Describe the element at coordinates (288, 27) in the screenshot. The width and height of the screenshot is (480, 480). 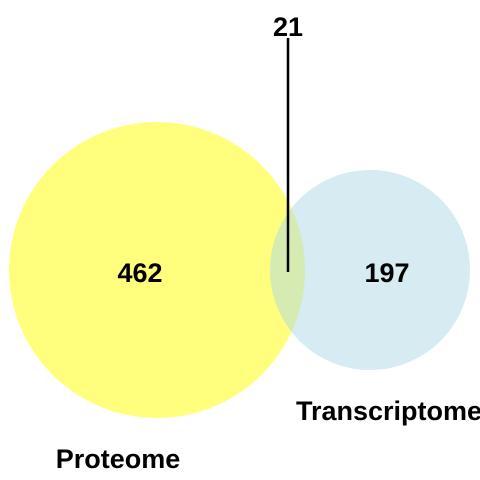
I see `intersection-count: 21` at that location.